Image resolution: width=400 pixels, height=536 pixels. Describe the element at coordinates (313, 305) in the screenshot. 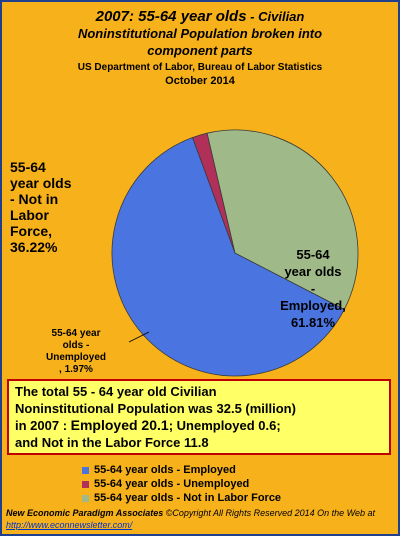

I see `label-part: Employed,` at that location.